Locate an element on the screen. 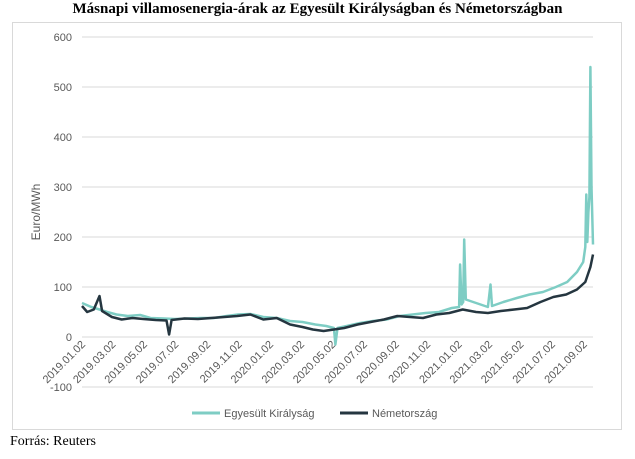 The width and height of the screenshot is (635, 459). y-tick-label: 400 is located at coordinates (63, 138).